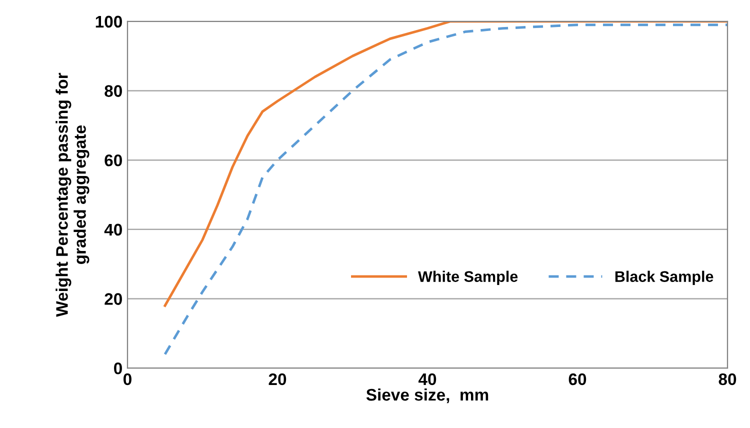  I want to click on y-tick-label: 100, so click(109, 22).